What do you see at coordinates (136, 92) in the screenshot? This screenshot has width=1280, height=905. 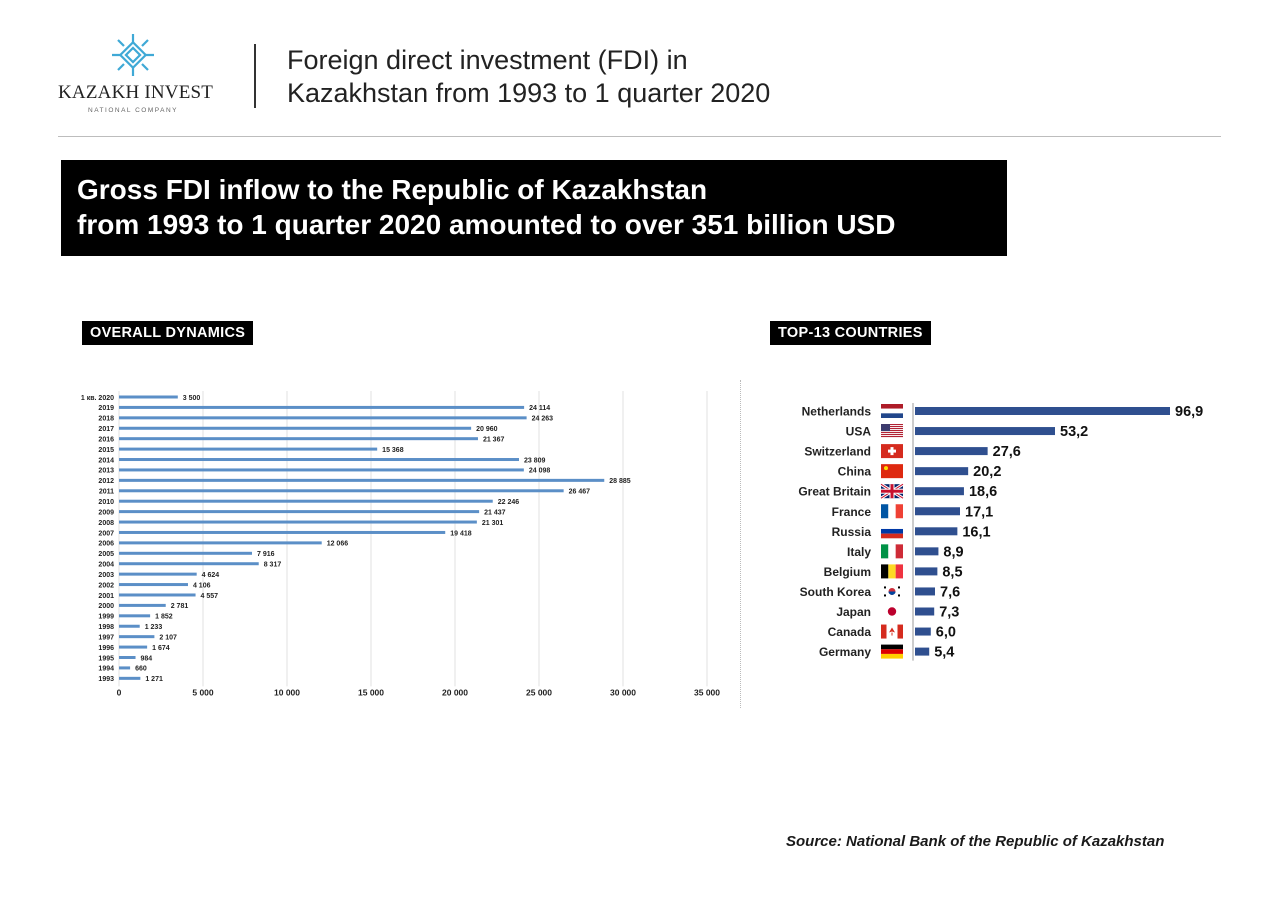 I see `logo-name: KAZAKH INVEST` at bounding box center [136, 92].